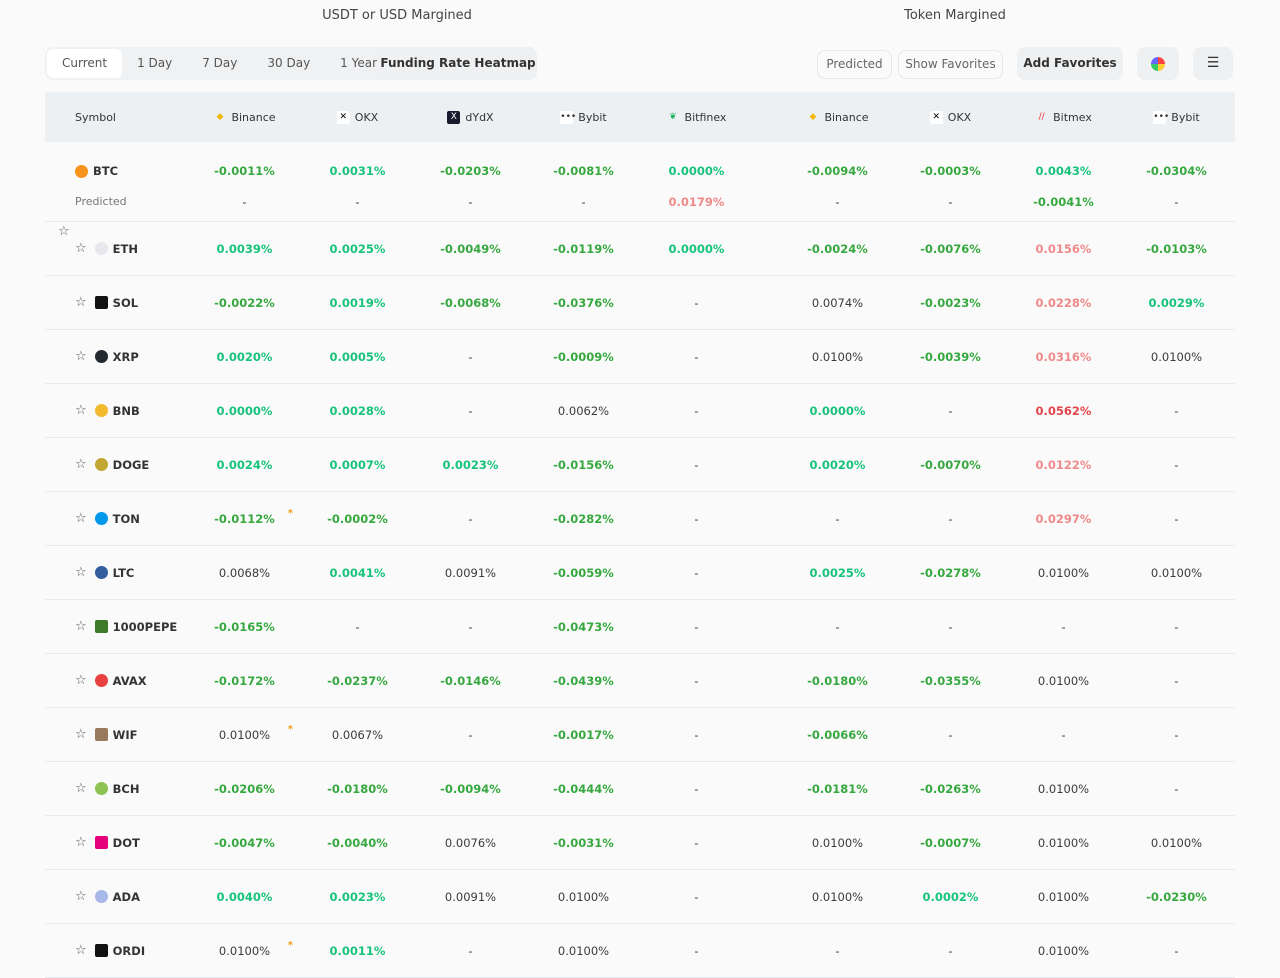 Image resolution: width=1280 pixels, height=978 pixels. What do you see at coordinates (936, 117) in the screenshot?
I see `okx-icon: ✕` at bounding box center [936, 117].